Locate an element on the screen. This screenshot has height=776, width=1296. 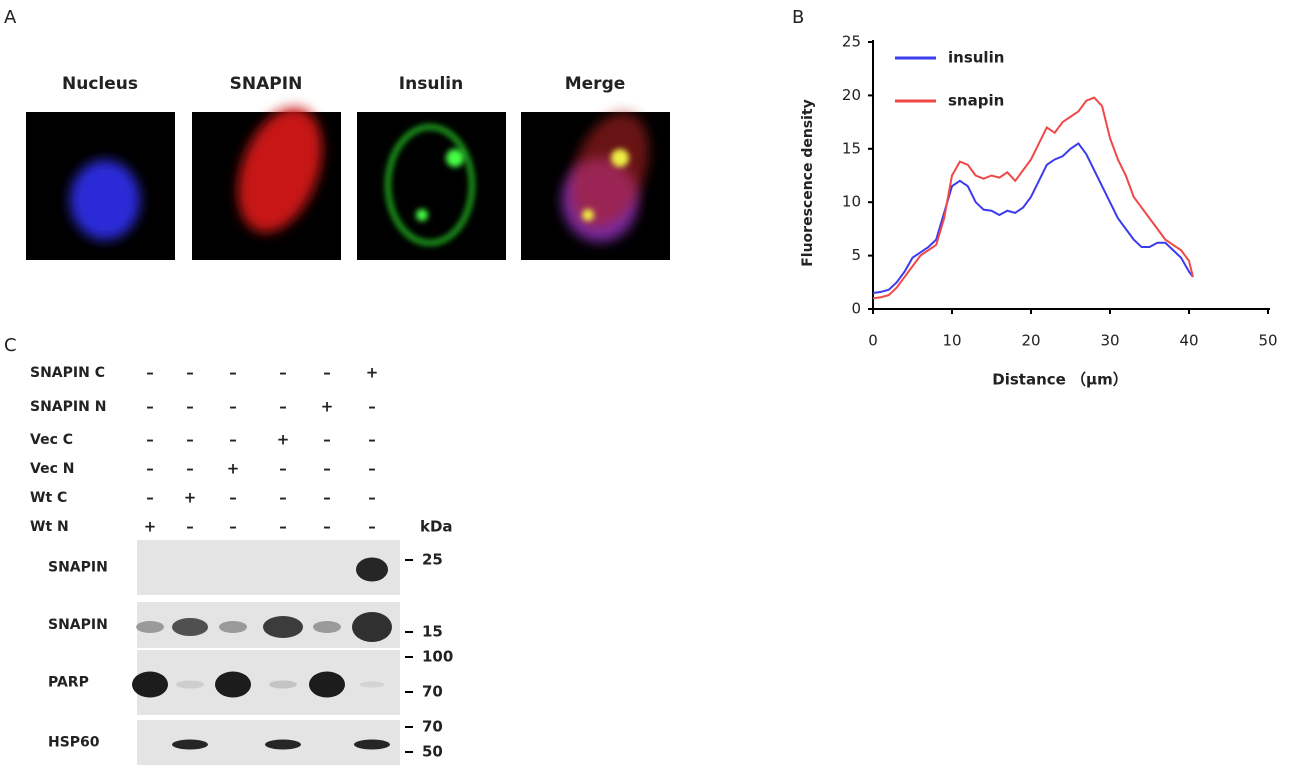
marker-label: 25 is located at coordinates (432, 560).